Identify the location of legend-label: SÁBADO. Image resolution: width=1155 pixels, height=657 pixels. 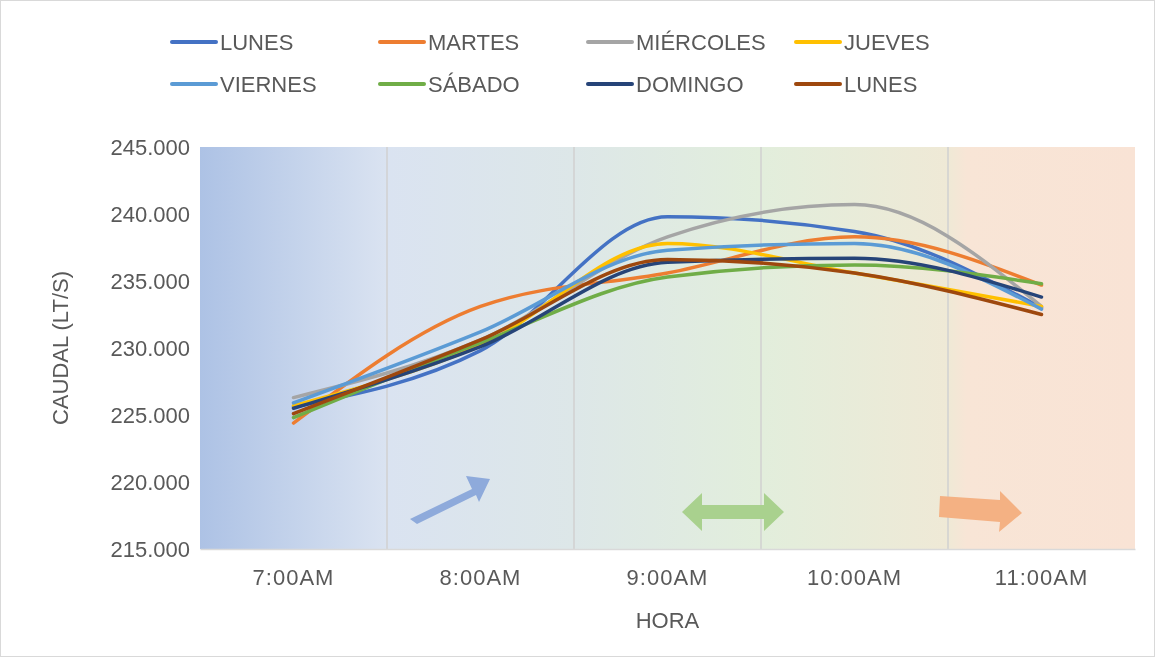
(474, 84).